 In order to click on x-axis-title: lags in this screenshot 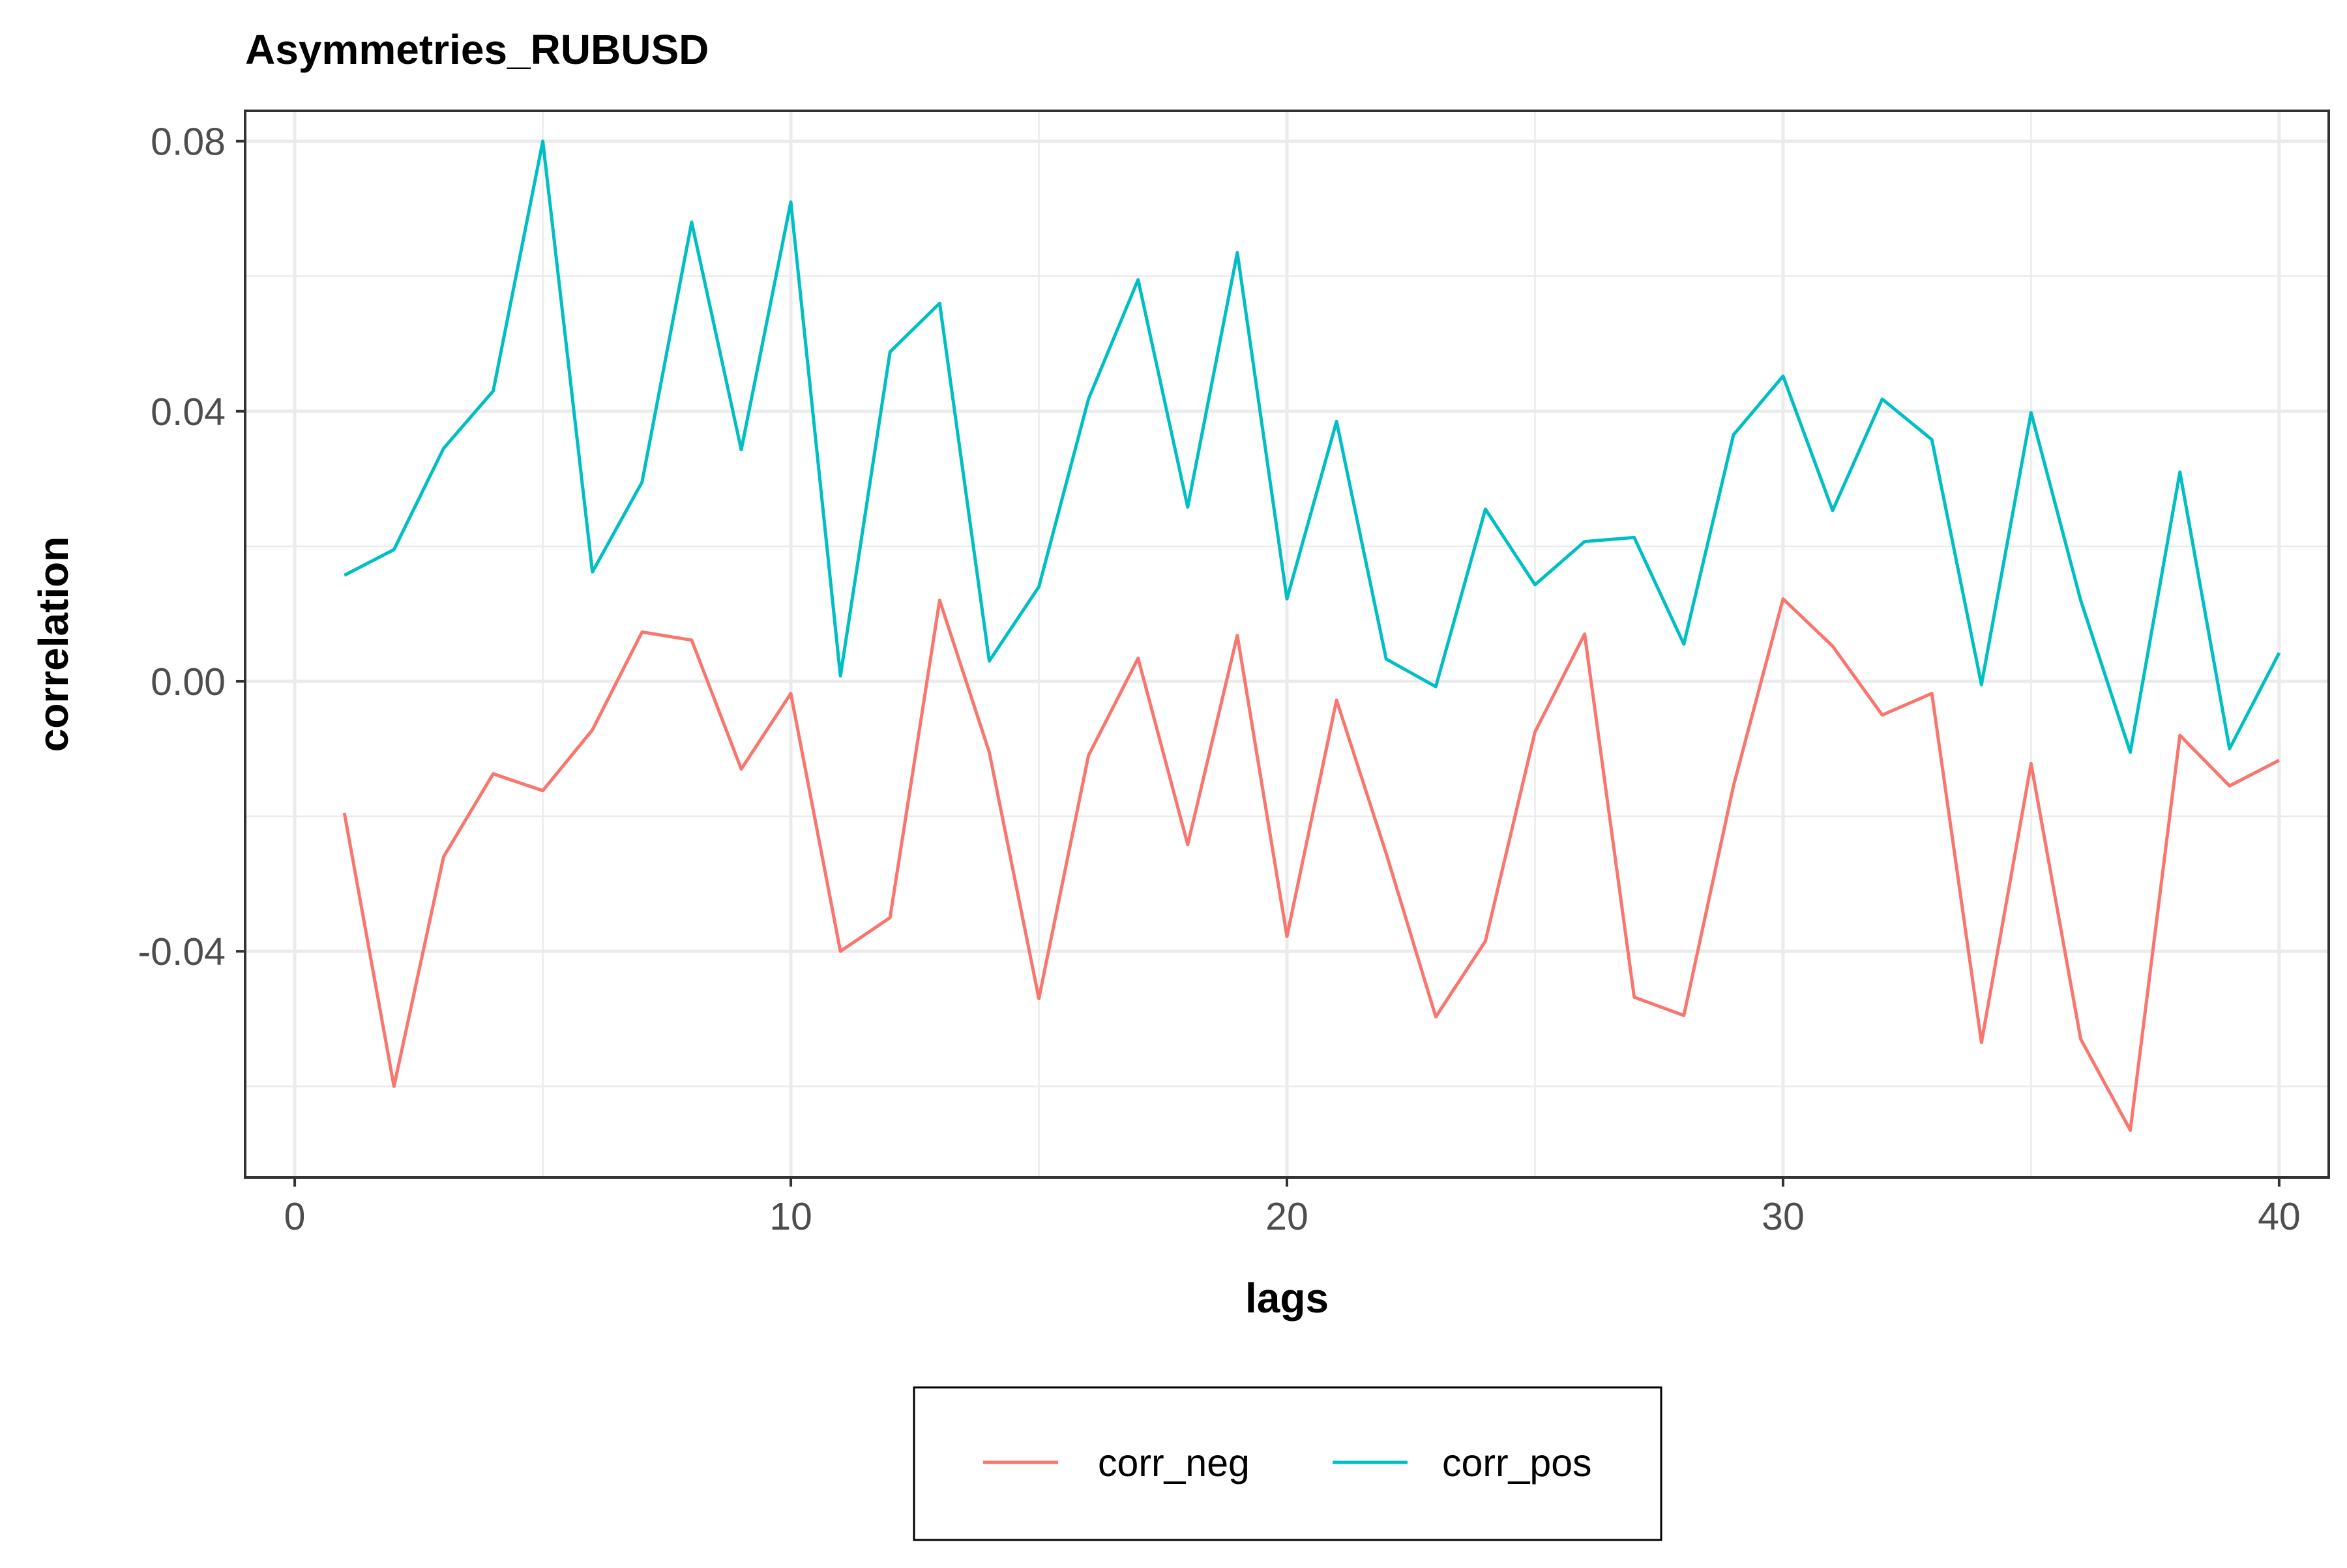, I will do `click(1287, 1298)`.